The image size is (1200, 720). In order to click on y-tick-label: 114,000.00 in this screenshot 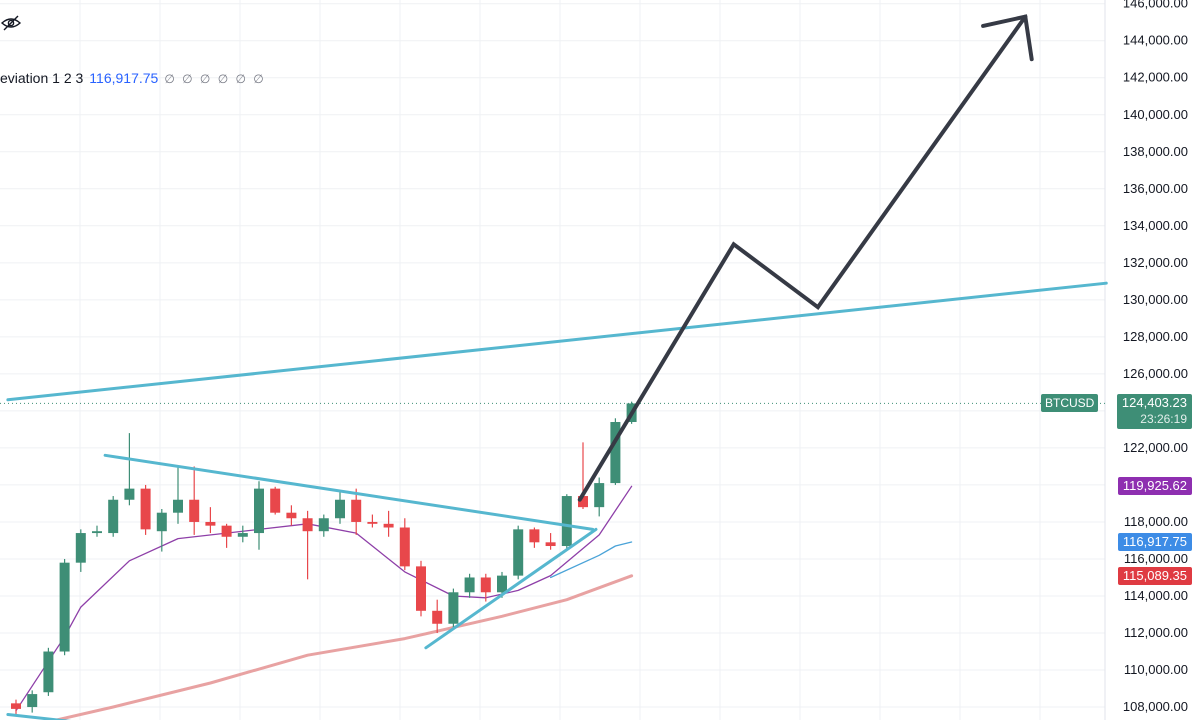, I will do `click(1156, 595)`.